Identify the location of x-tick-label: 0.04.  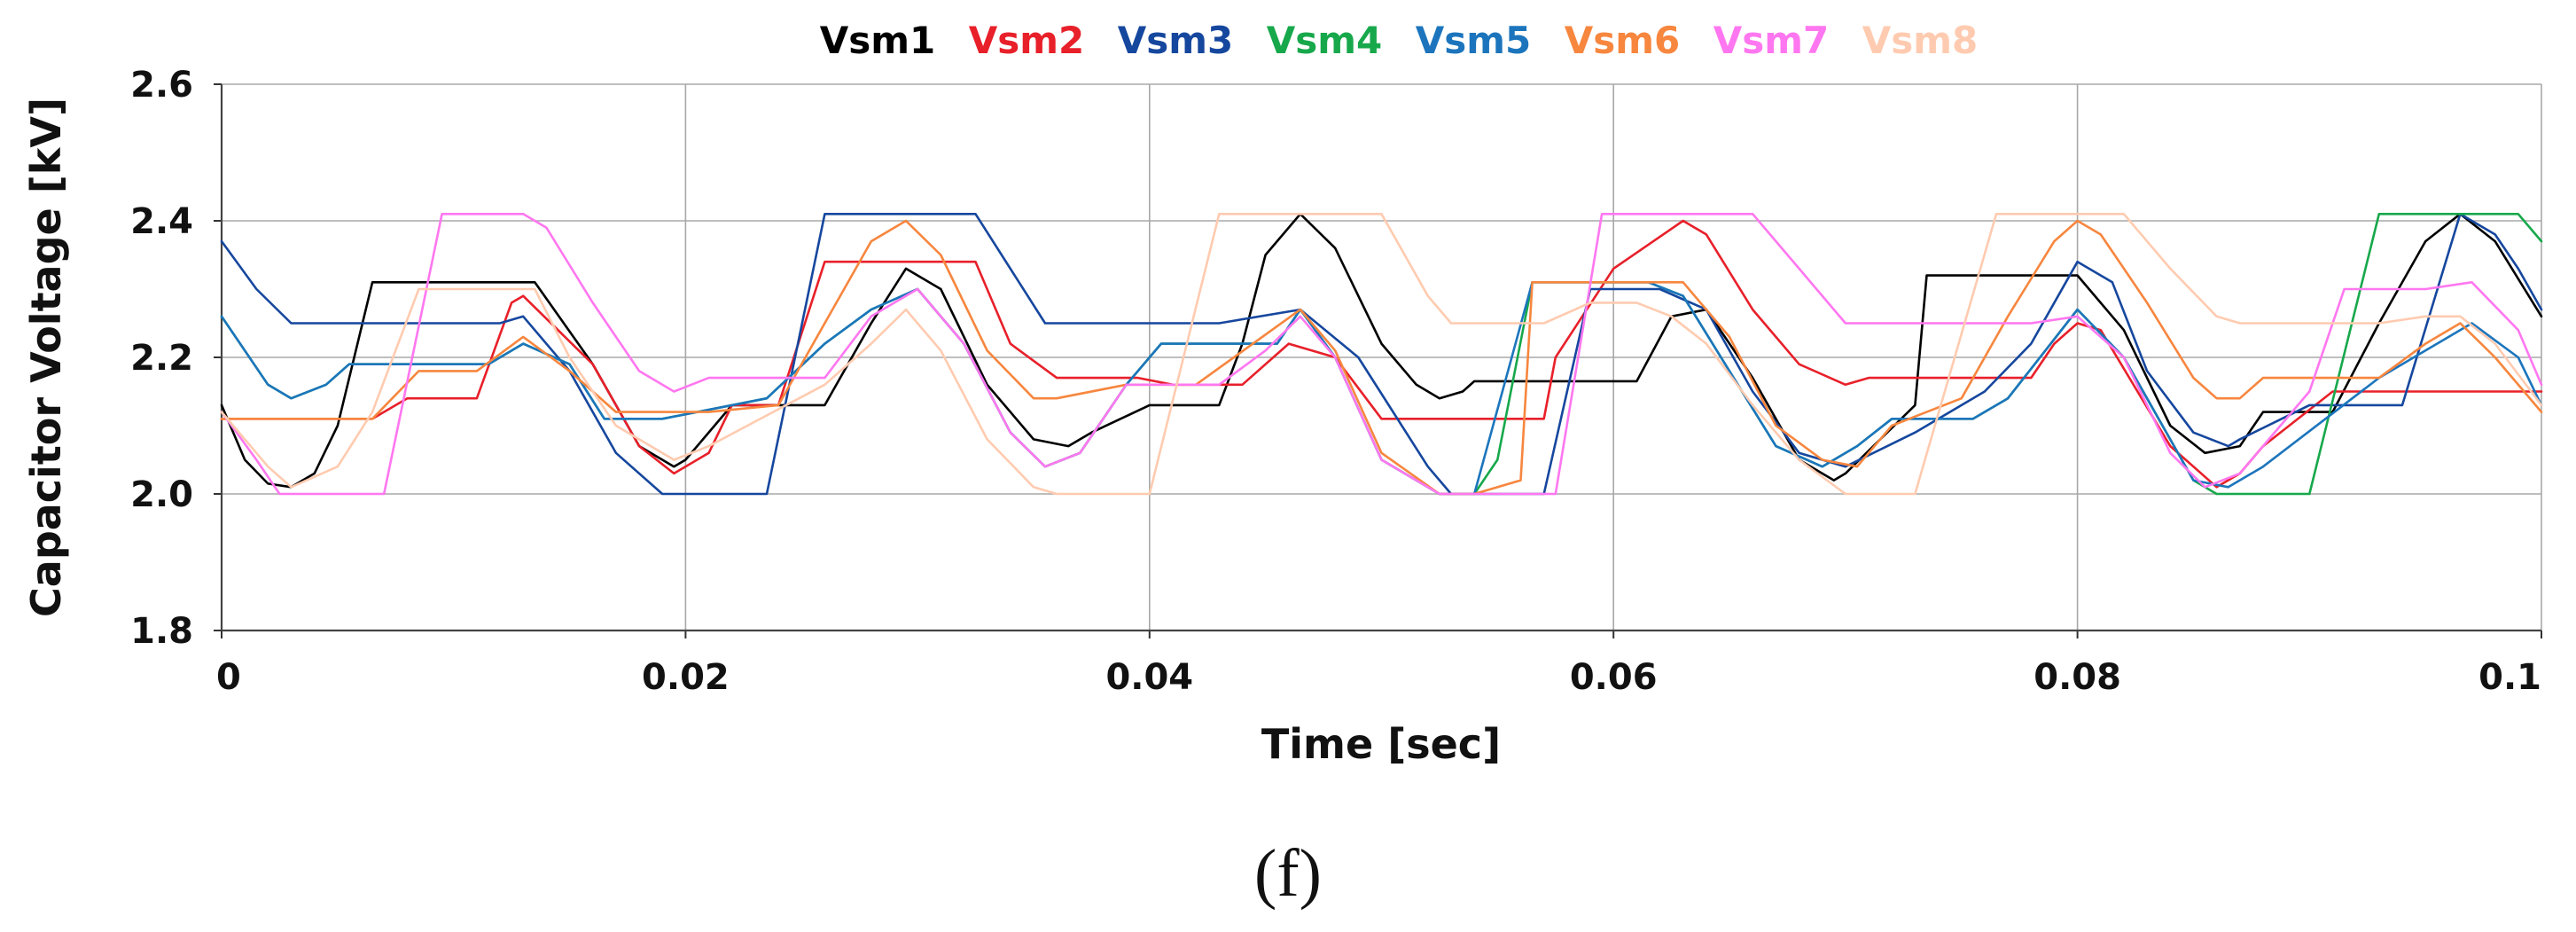
(1149, 678).